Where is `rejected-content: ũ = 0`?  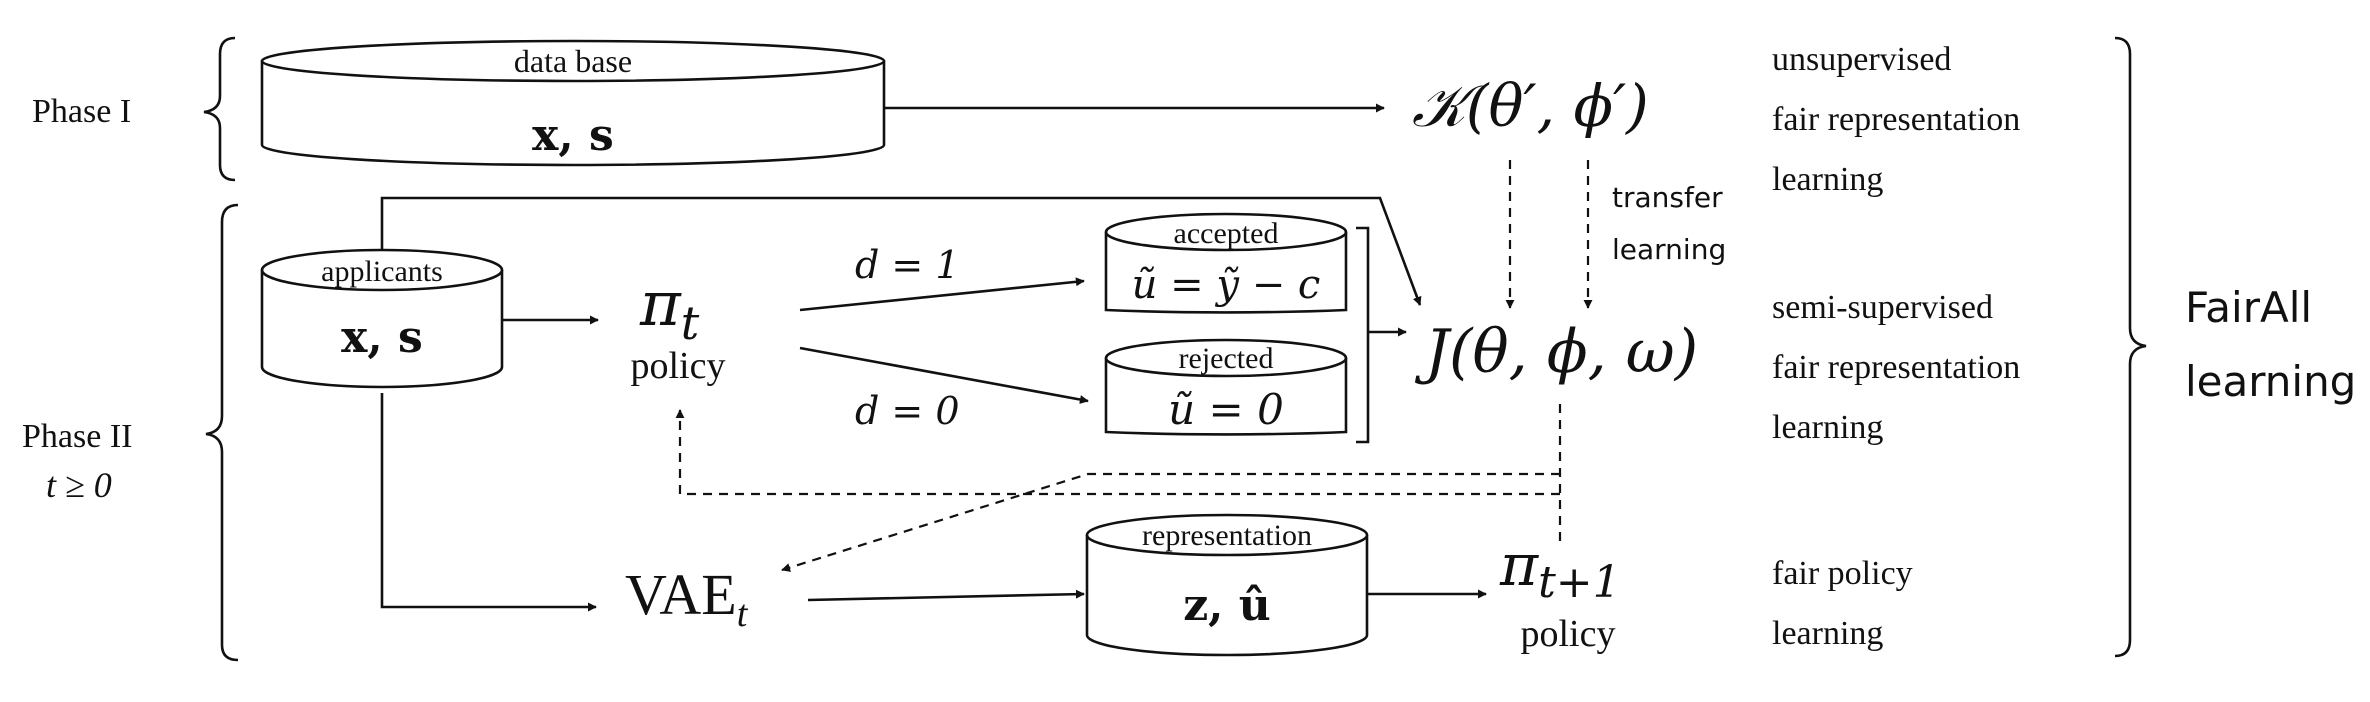 rejected-content: ũ = 0 is located at coordinates (1226, 409).